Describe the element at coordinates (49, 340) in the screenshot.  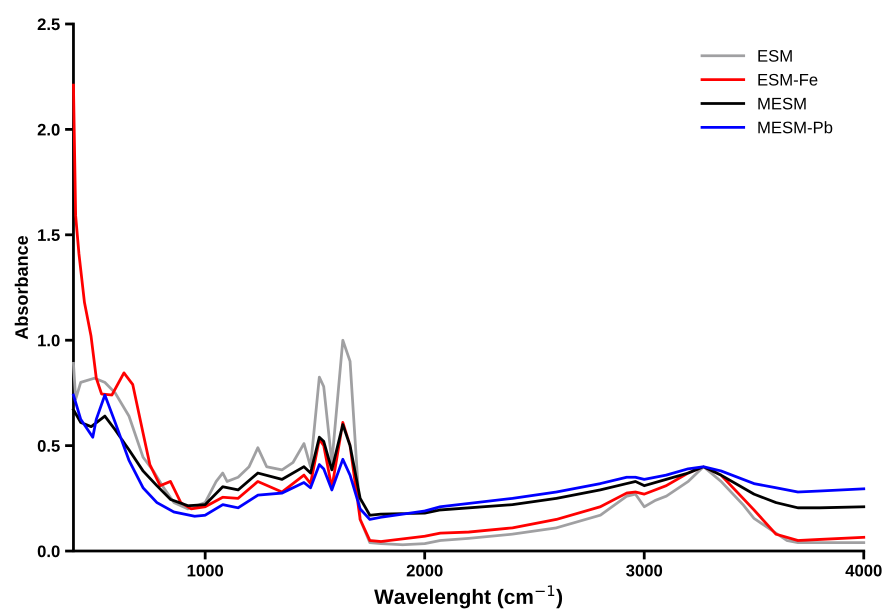
I see `y-tick-label: 1.0` at that location.